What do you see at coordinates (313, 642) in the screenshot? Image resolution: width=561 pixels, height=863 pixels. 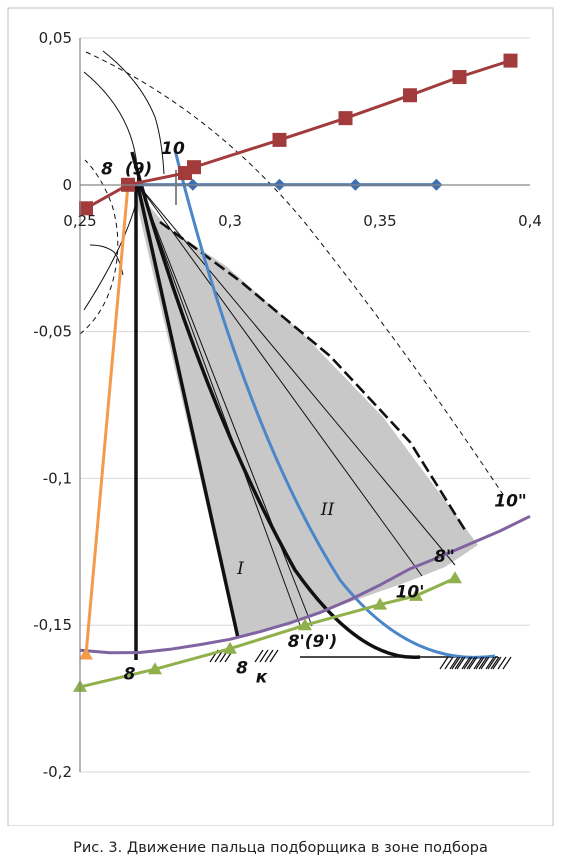 I see `annotation-8: 8'(9')` at bounding box center [313, 642].